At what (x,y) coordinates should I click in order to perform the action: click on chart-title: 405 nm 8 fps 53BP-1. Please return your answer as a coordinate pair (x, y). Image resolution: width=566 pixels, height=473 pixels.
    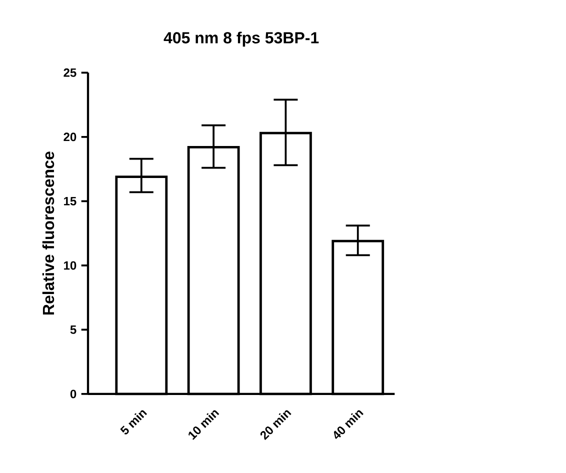
    Looking at the image, I should click on (241, 39).